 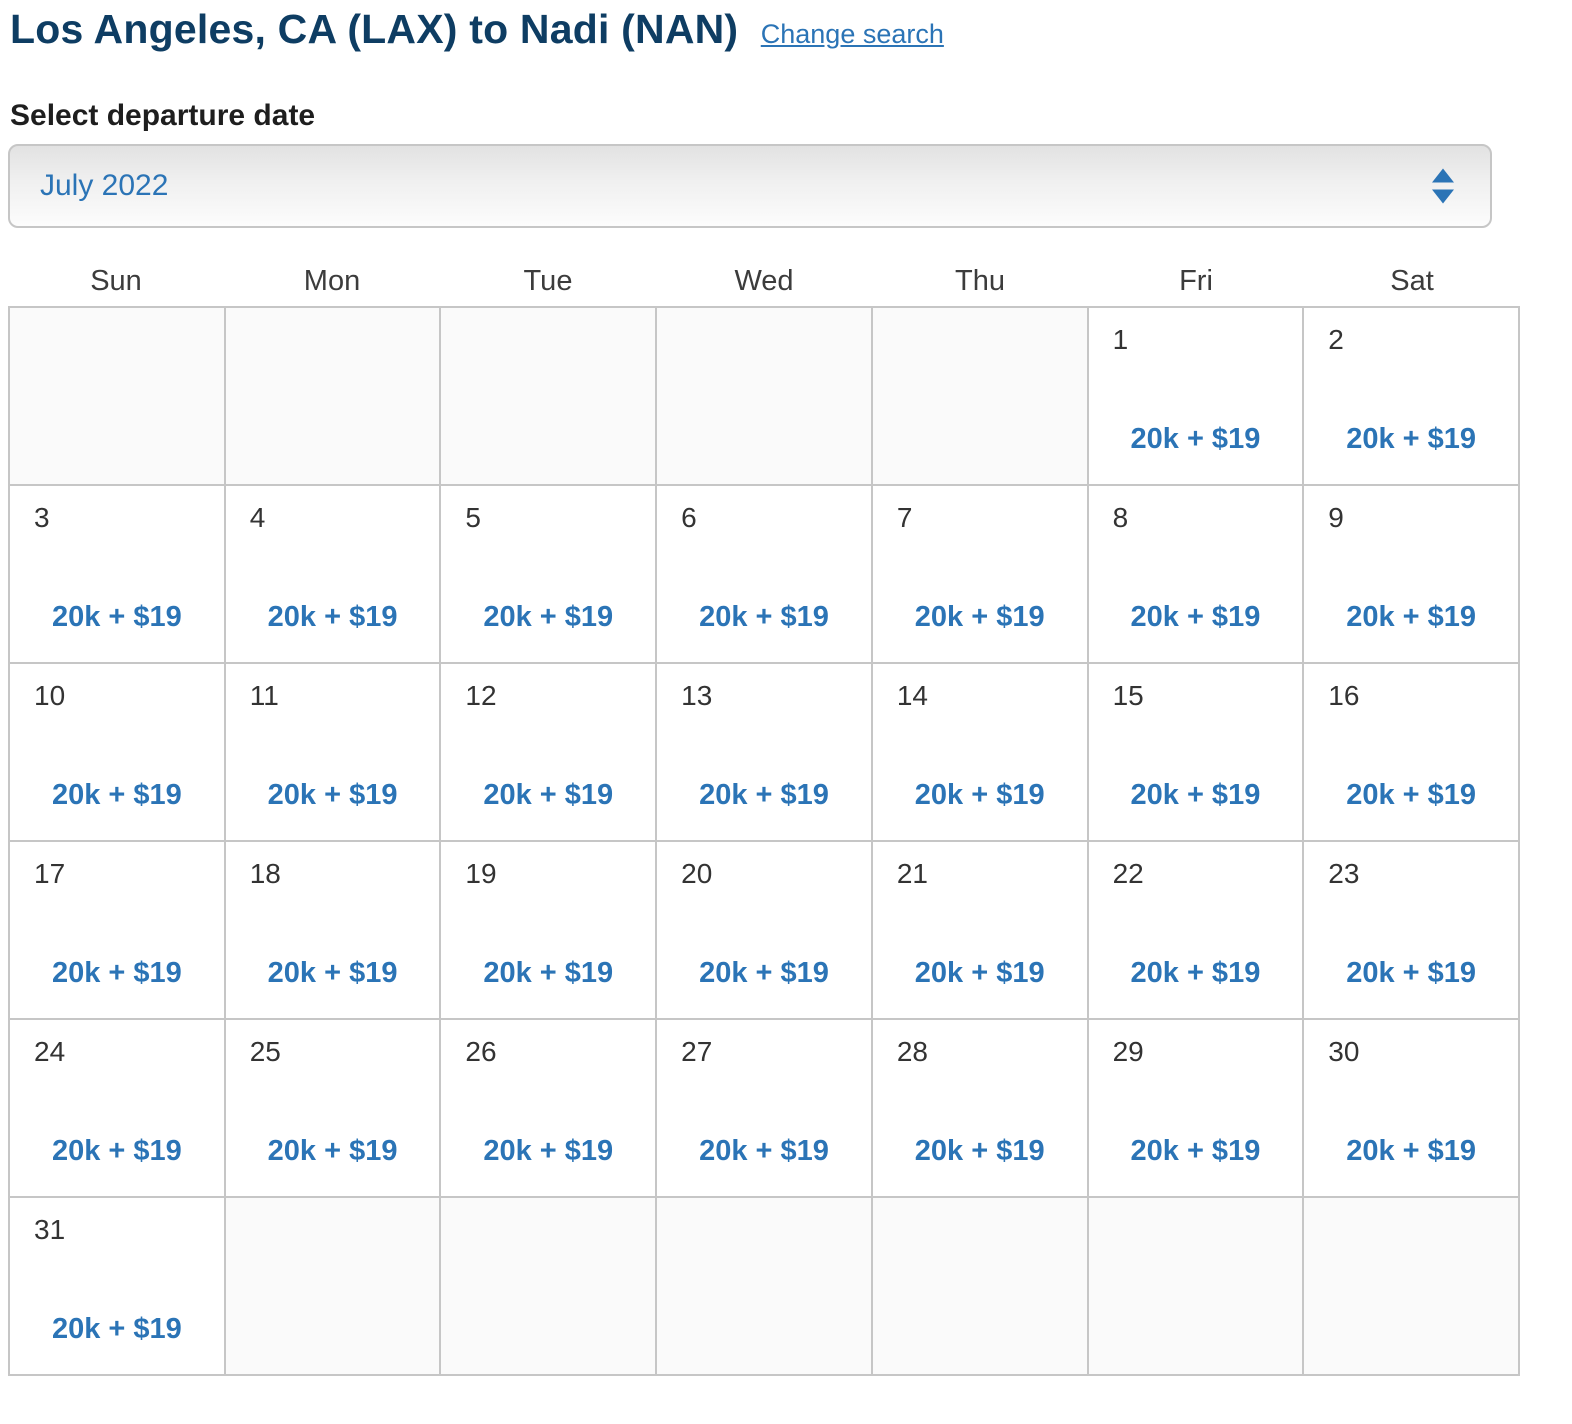 What do you see at coordinates (697, 873) in the screenshot?
I see `day-number: 20` at bounding box center [697, 873].